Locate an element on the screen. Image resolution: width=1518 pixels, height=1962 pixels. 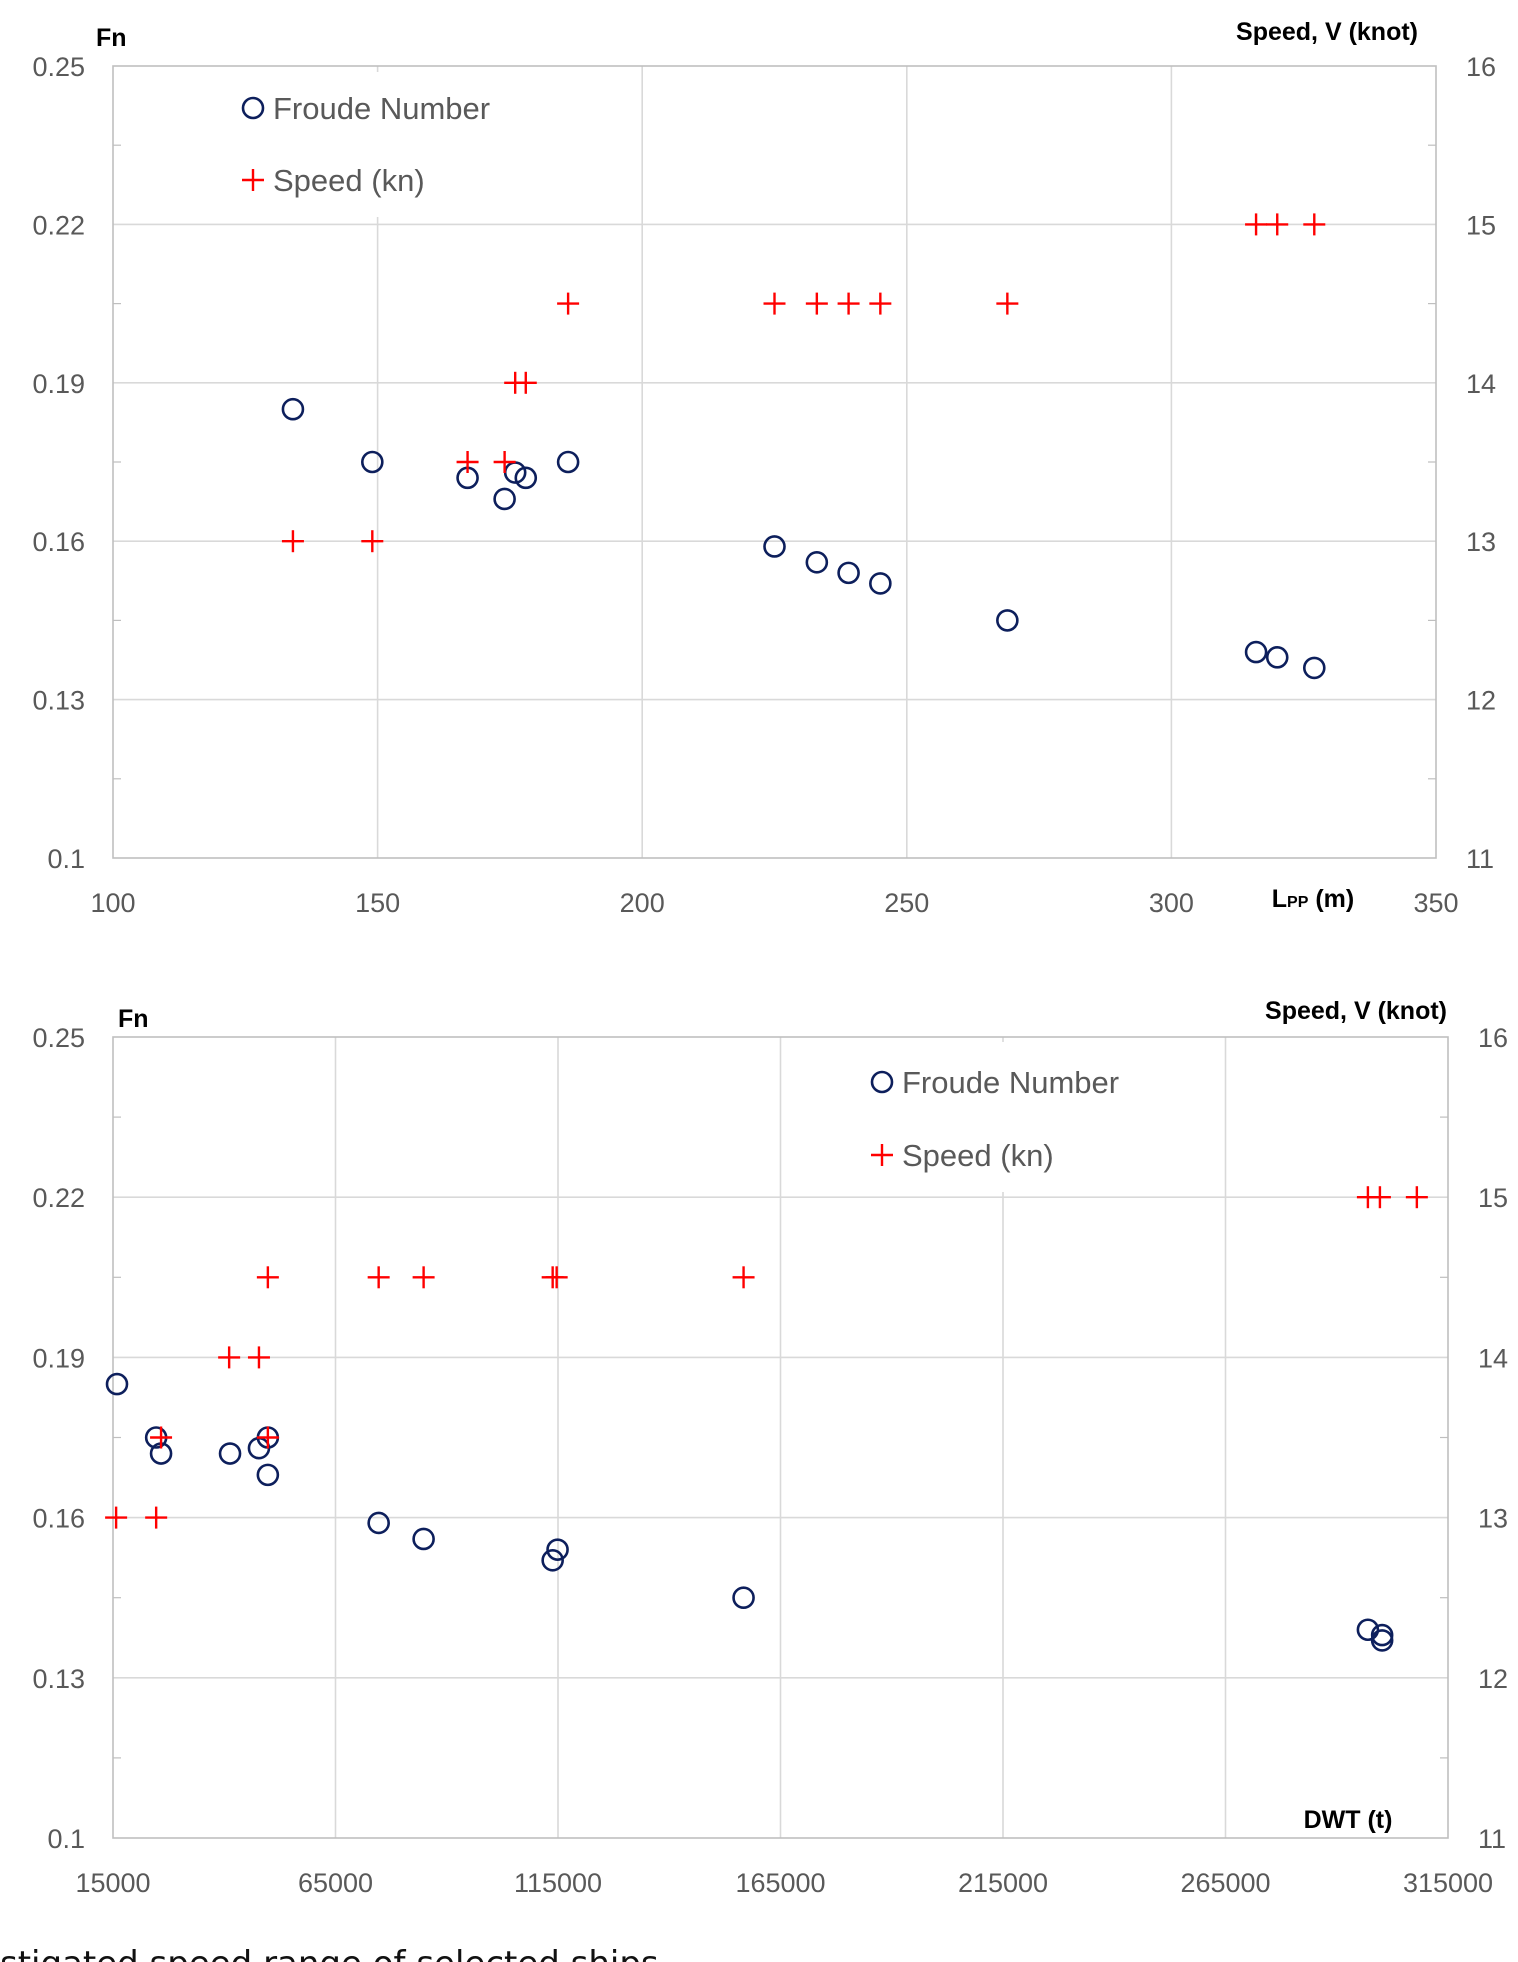
y2-axis-title: Speed, V (knot) is located at coordinates (1356, 1011).